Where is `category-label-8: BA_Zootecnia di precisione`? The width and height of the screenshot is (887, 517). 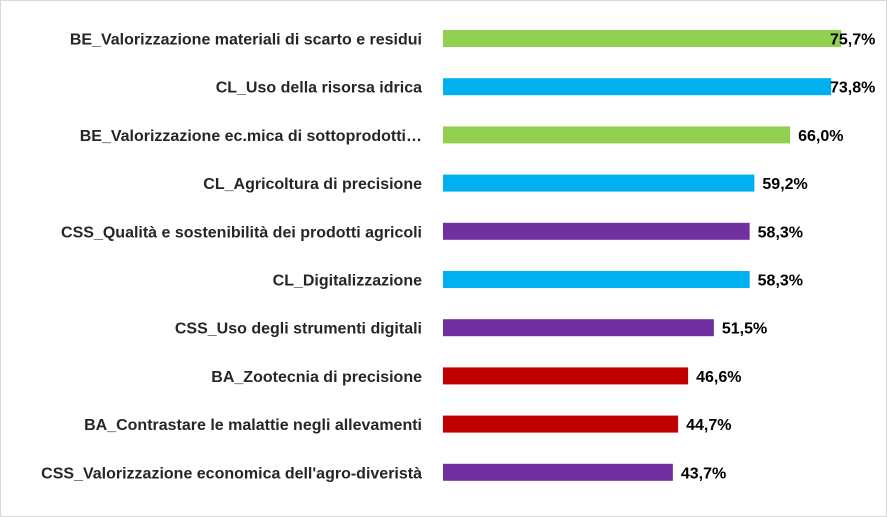
category-label-8: BA_Zootecnia di precisione is located at coordinates (316, 377).